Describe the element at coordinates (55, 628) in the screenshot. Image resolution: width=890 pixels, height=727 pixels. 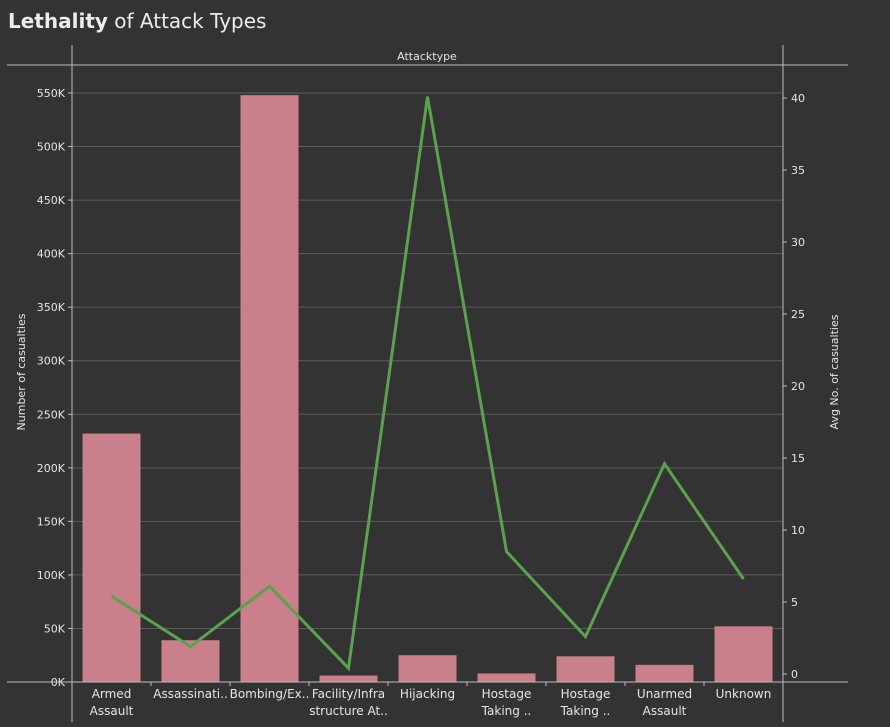
I see `y-tick-label: 50K` at that location.